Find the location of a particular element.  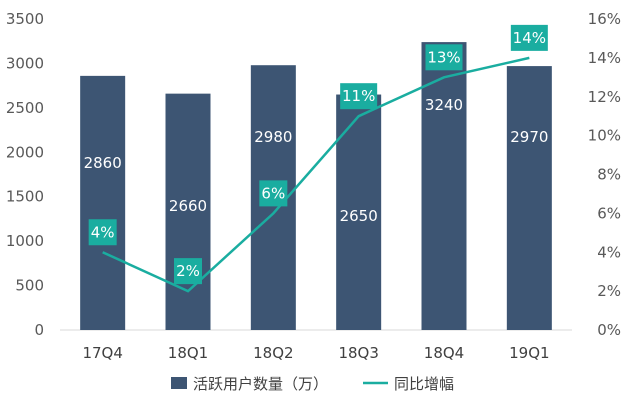

bar-value-label: 2650 is located at coordinates (359, 216).